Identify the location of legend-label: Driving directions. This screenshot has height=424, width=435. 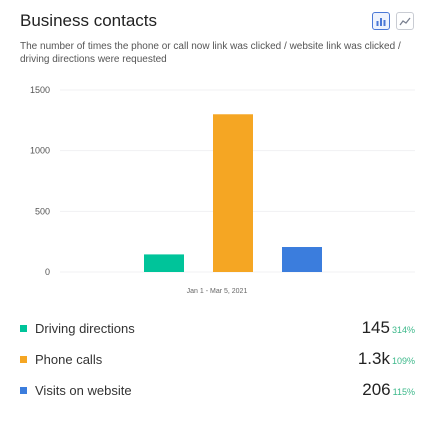
(85, 328).